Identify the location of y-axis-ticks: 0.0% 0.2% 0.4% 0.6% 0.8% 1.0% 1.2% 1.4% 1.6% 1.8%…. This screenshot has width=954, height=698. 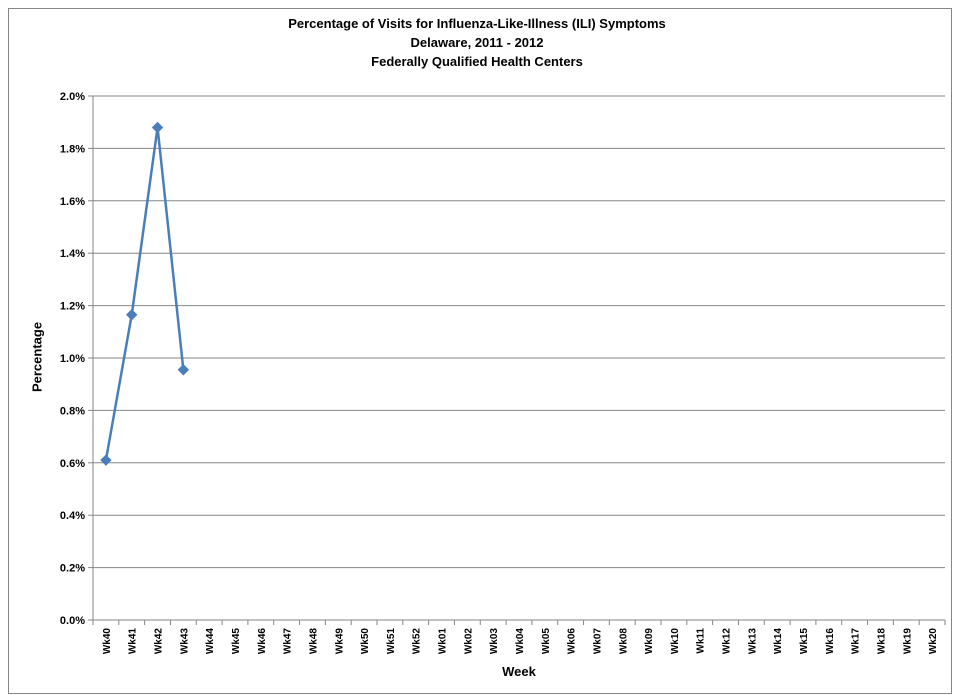
(76, 359).